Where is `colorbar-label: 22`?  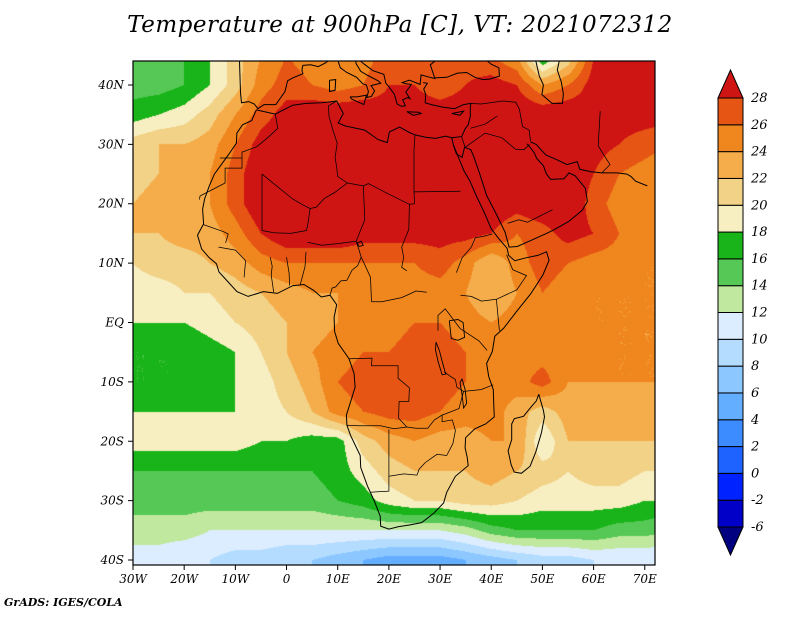
colorbar-label: 22 is located at coordinates (759, 178).